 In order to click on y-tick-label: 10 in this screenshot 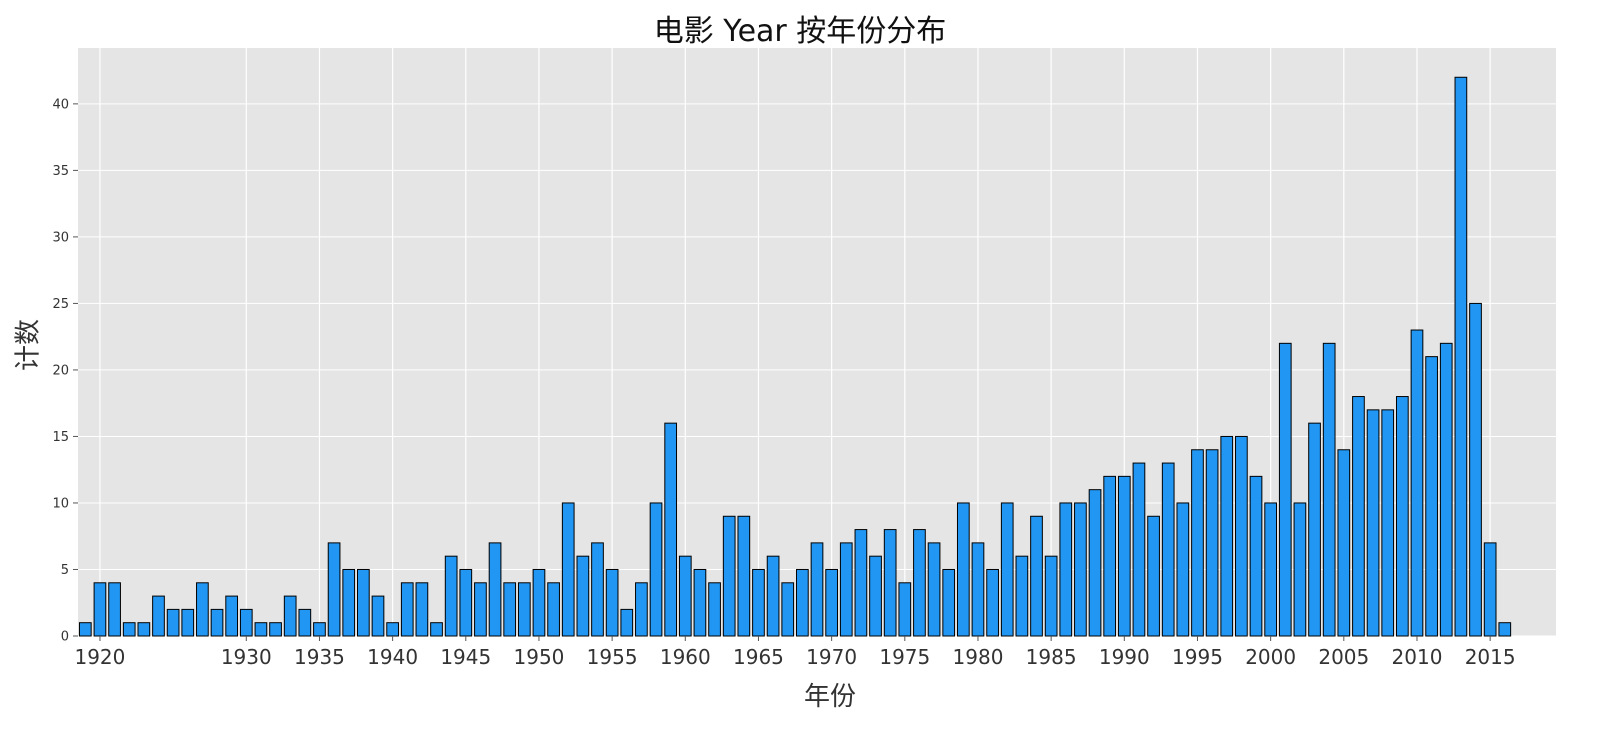, I will do `click(60, 503)`.